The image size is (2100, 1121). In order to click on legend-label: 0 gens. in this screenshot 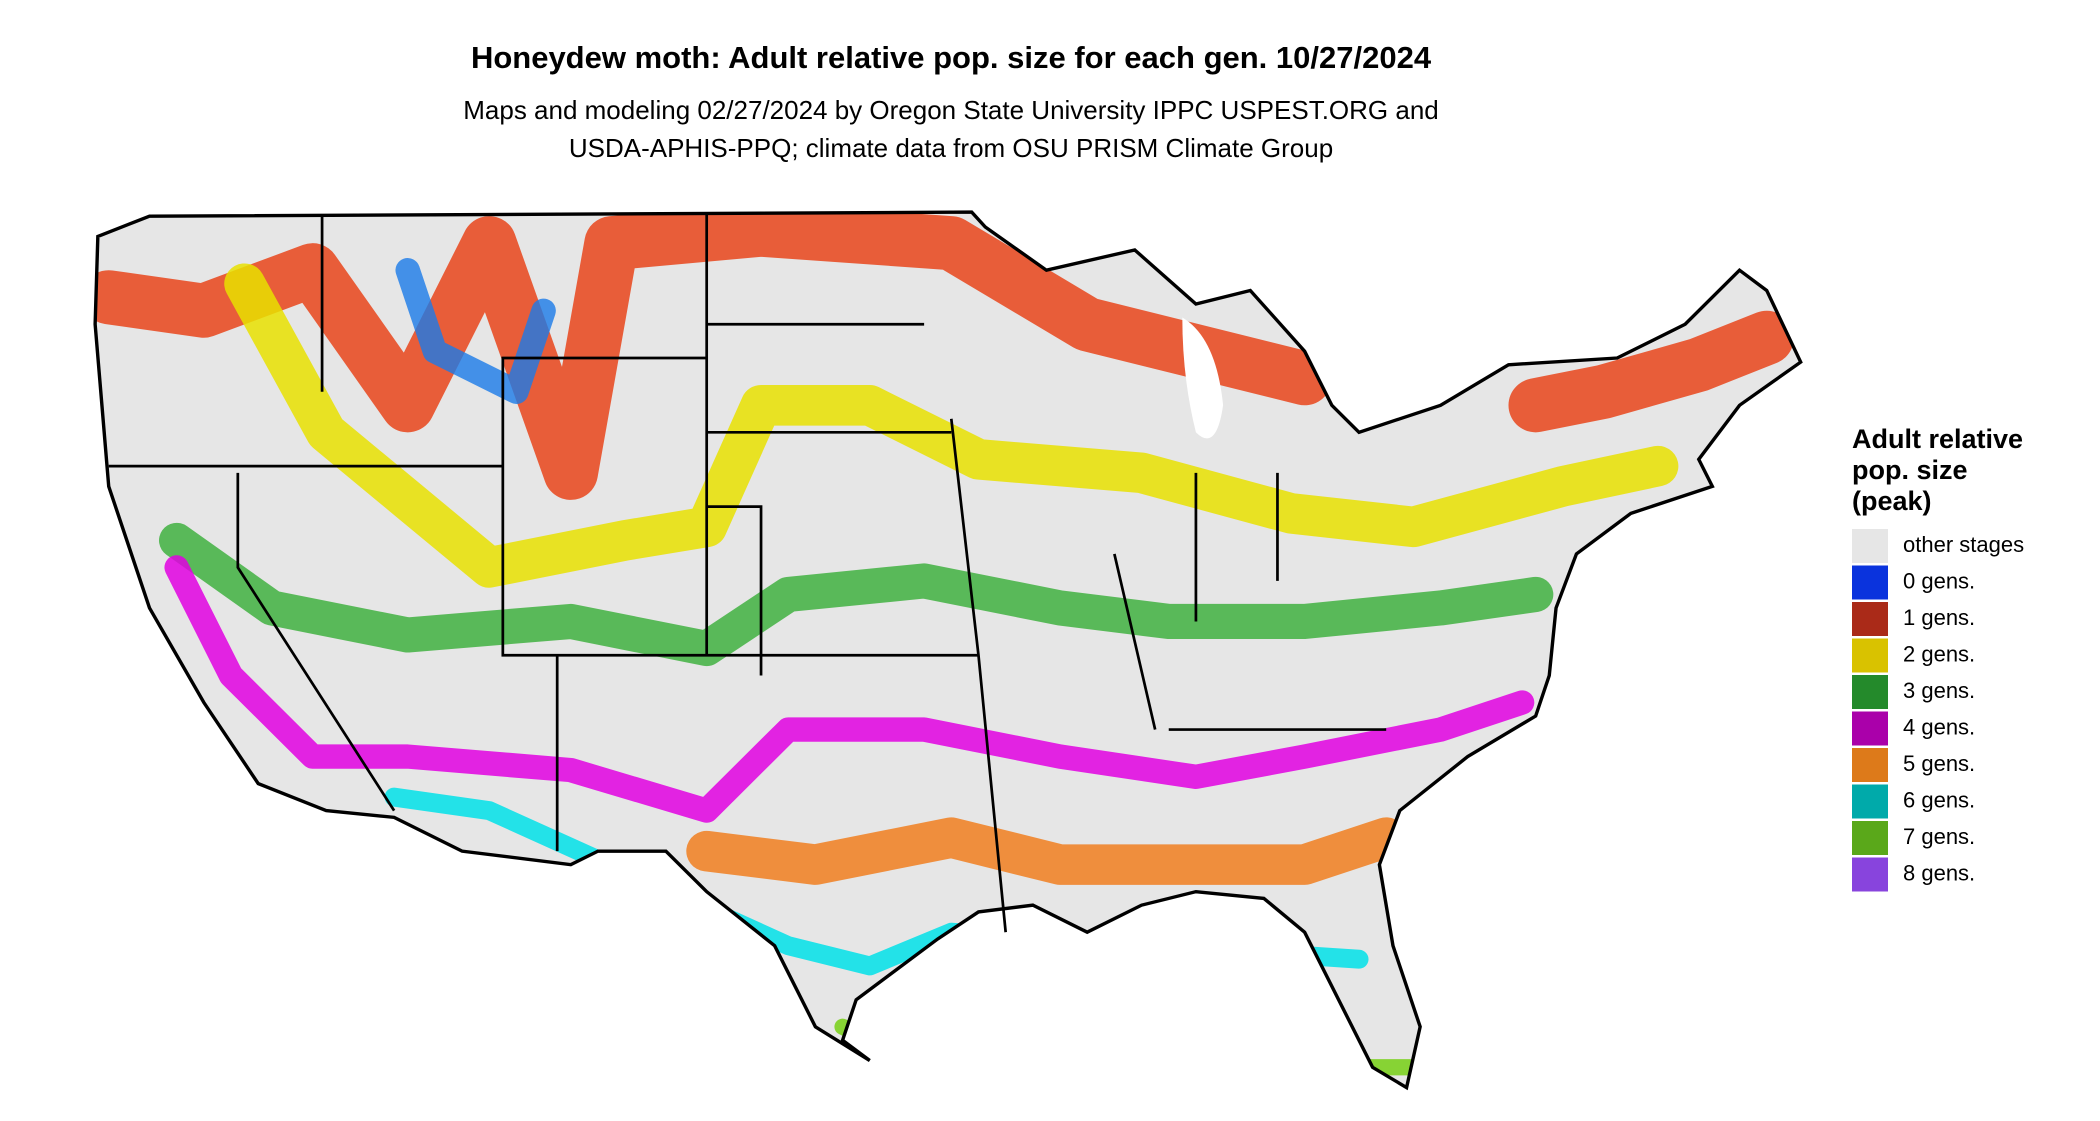, I will do `click(1939, 580)`.